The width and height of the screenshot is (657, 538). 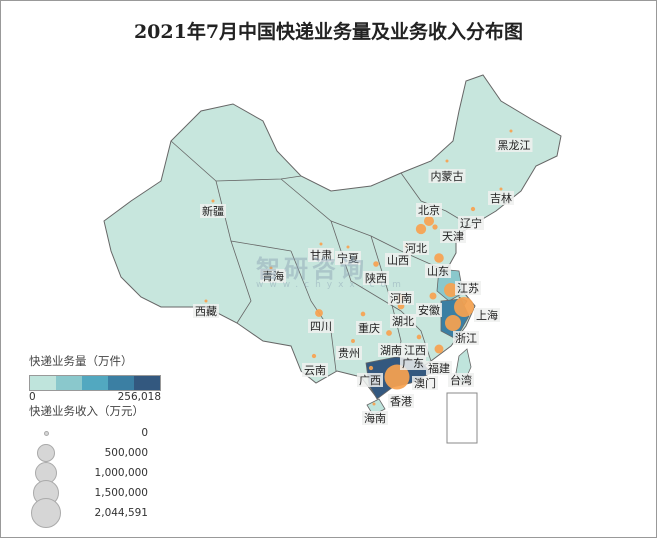 I want to click on map-title: 2021年7月中国快递业务量及业务收入分布图, so click(x=328, y=32).